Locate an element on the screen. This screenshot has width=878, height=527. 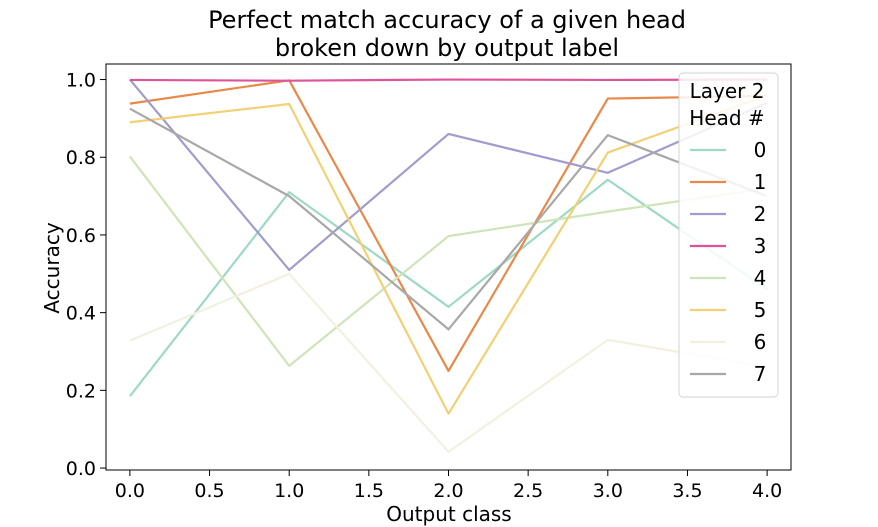
x-tick-label: 2.0 is located at coordinates (448, 491).